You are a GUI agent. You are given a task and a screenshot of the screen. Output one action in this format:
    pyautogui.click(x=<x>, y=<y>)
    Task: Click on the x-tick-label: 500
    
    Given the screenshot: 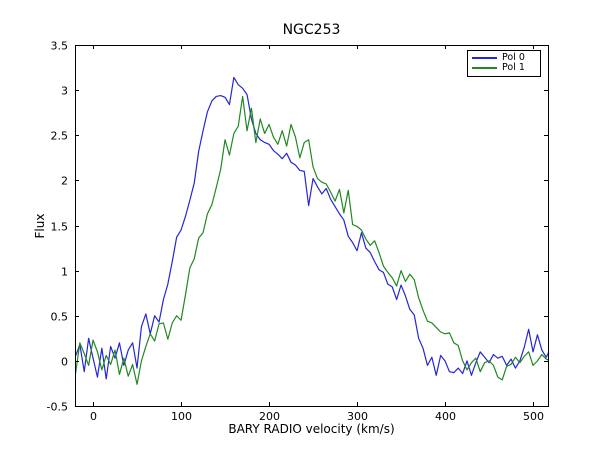 What is the action you would take?
    pyautogui.click(x=533, y=416)
    